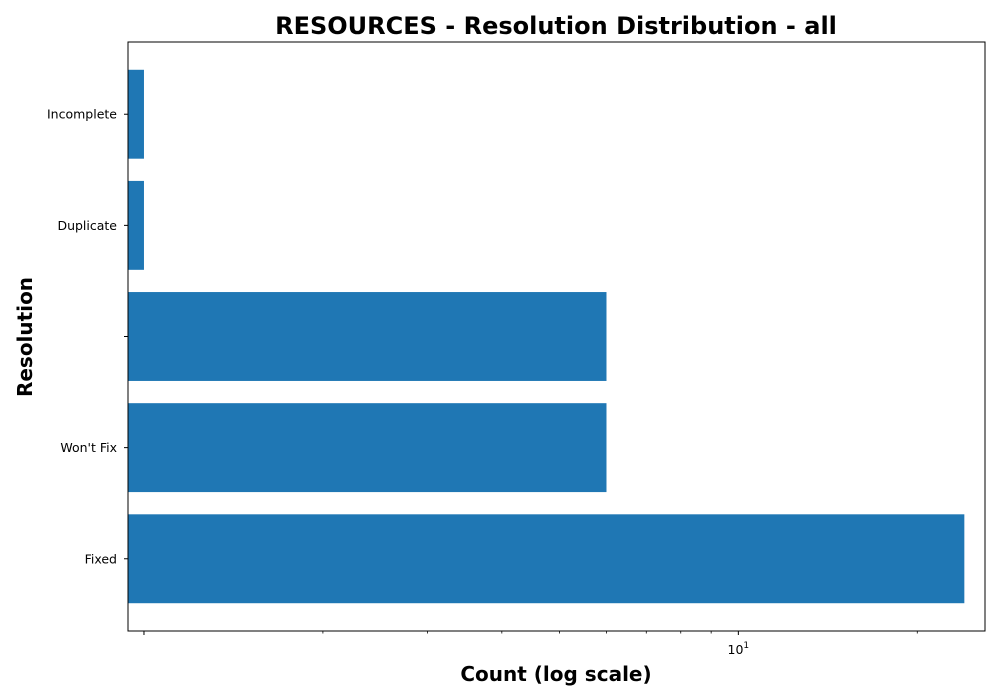 The image size is (1000, 700). Describe the element at coordinates (88, 447) in the screenshot. I see `y-tick-label: Won't Fix` at that location.